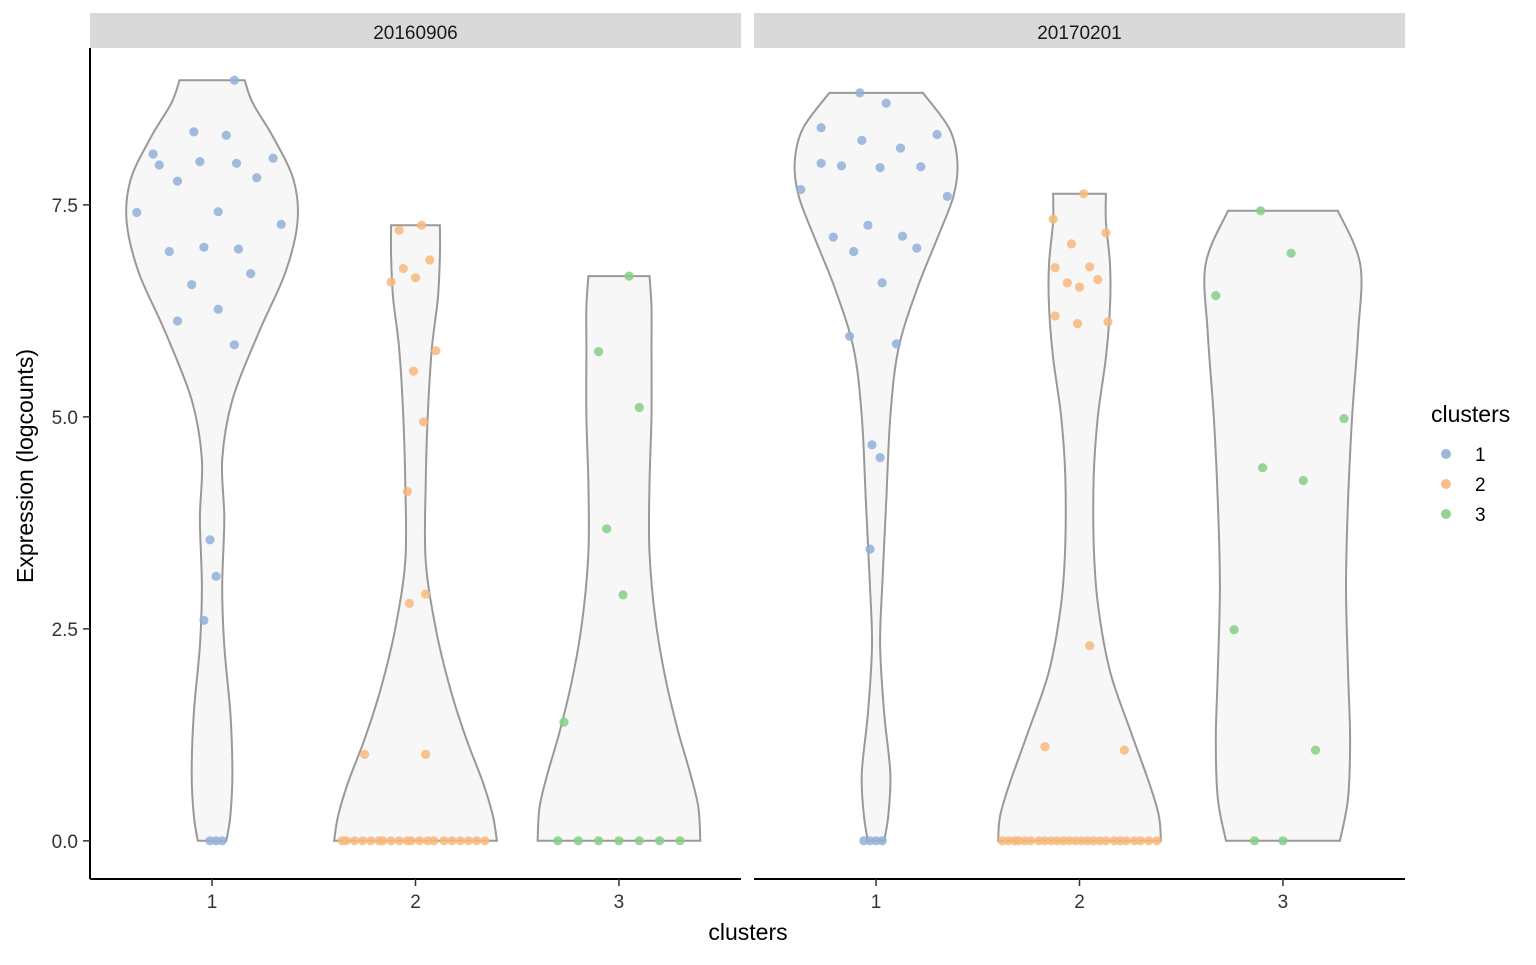  What do you see at coordinates (1079, 33) in the screenshot?
I see `panel-title: 20170201` at bounding box center [1079, 33].